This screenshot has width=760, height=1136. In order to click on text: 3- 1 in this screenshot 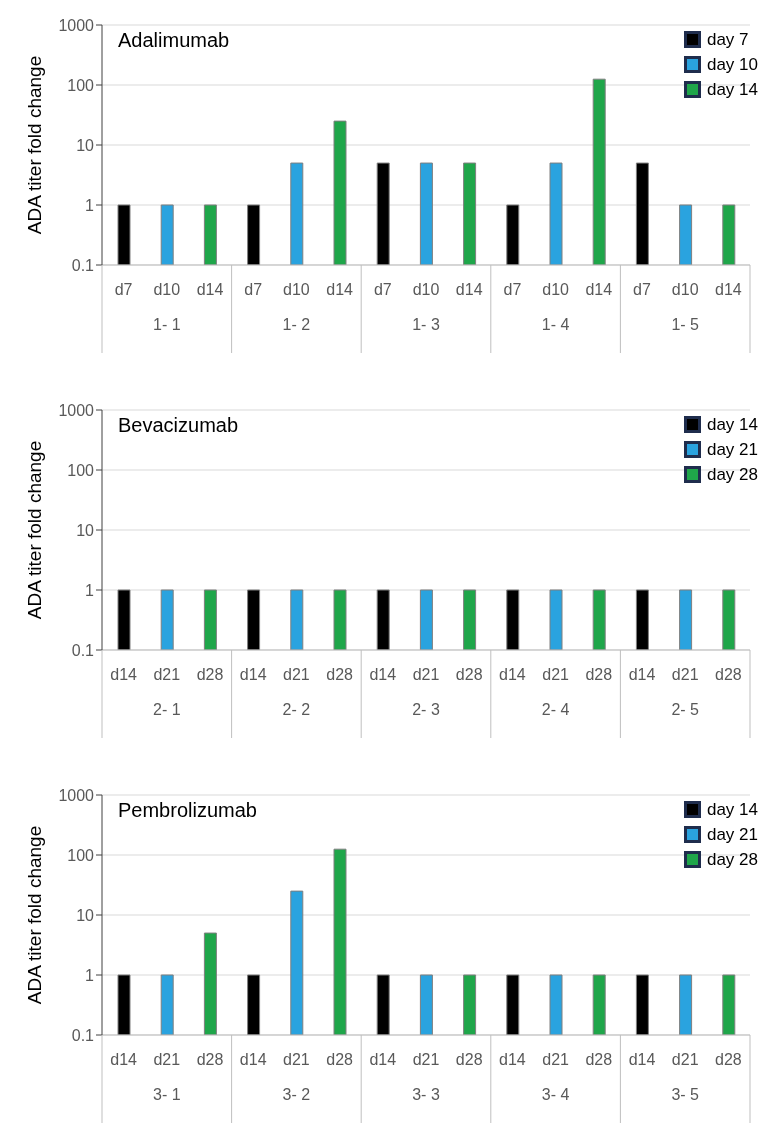, I will do `click(167, 1094)`.